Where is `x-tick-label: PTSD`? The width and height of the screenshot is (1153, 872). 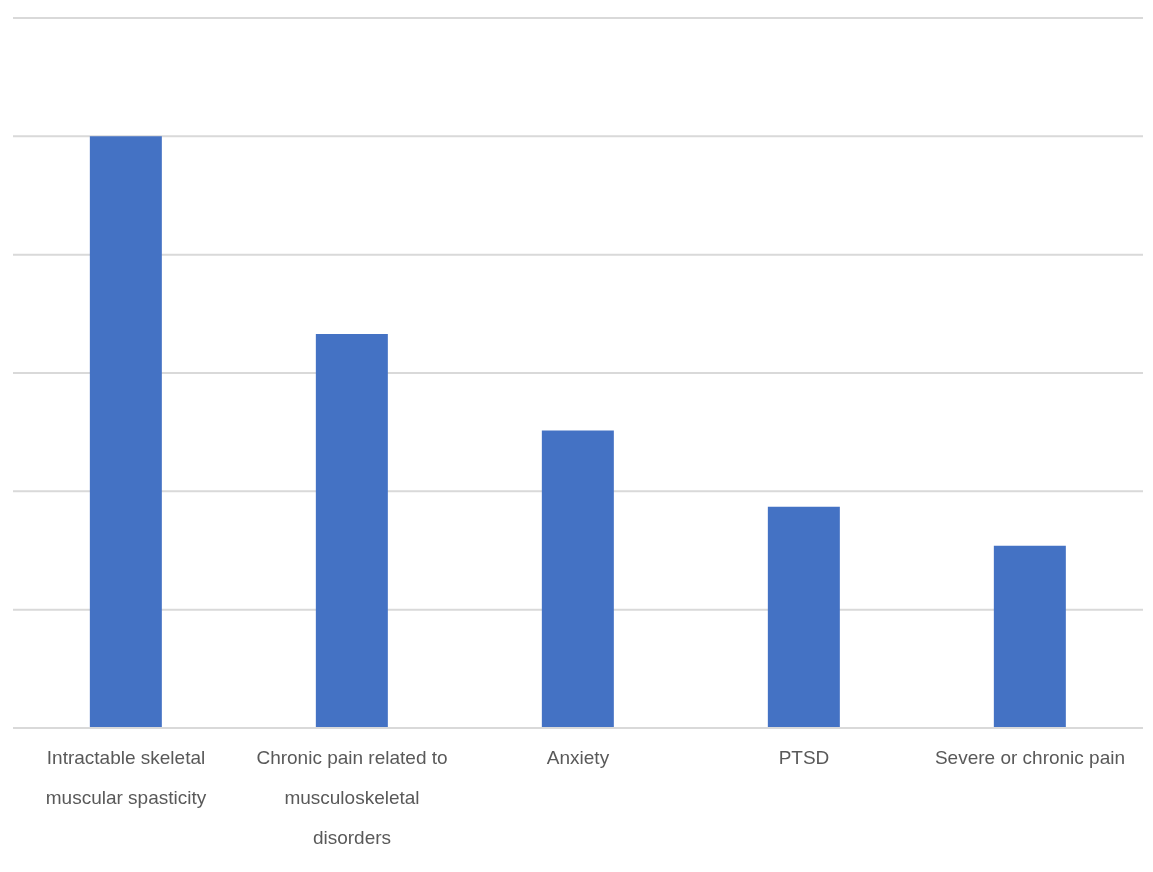 x-tick-label: PTSD is located at coordinates (804, 757).